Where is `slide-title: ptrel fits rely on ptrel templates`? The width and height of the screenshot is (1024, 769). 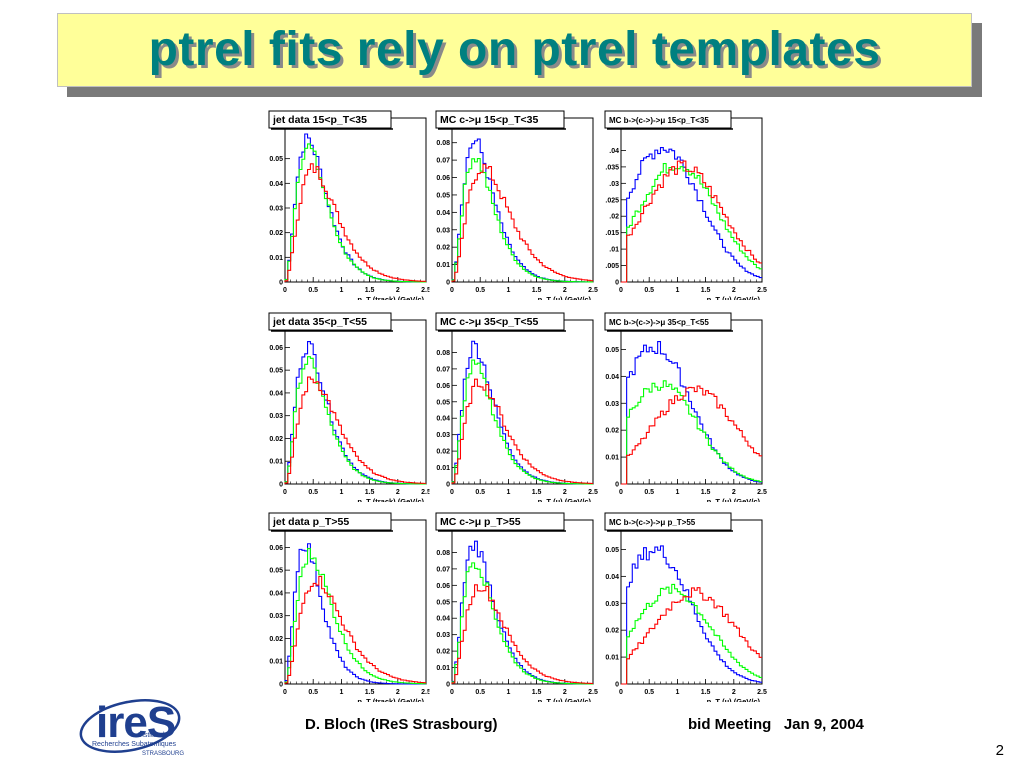 slide-title: ptrel fits rely on ptrel templates is located at coordinates (514, 49).